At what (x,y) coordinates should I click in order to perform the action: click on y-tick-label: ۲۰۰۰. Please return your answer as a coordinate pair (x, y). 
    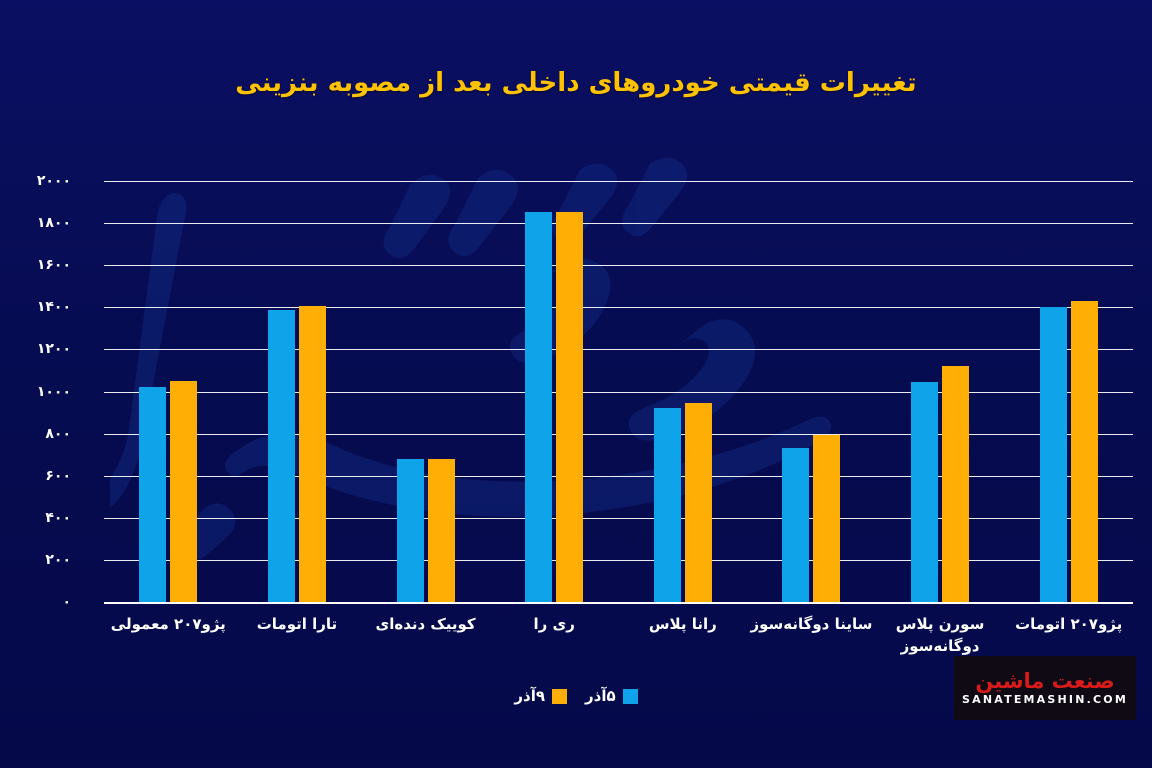
    Looking at the image, I should click on (53, 181).